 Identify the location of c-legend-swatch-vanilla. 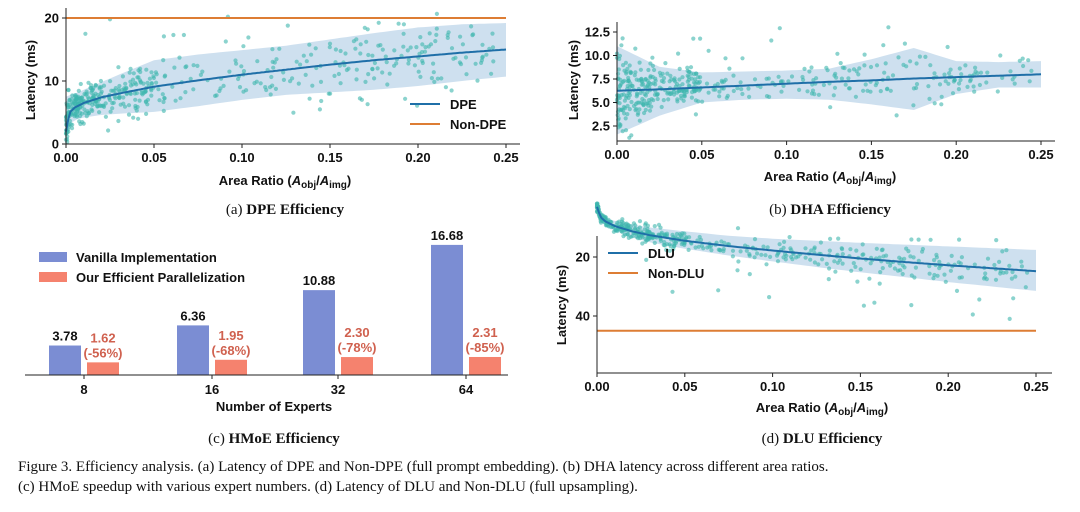
(53, 257).